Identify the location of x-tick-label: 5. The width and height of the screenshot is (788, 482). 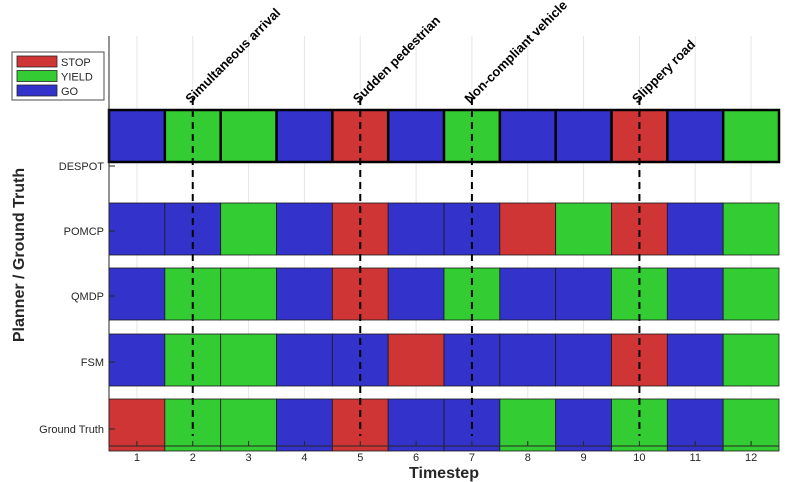
(360, 458).